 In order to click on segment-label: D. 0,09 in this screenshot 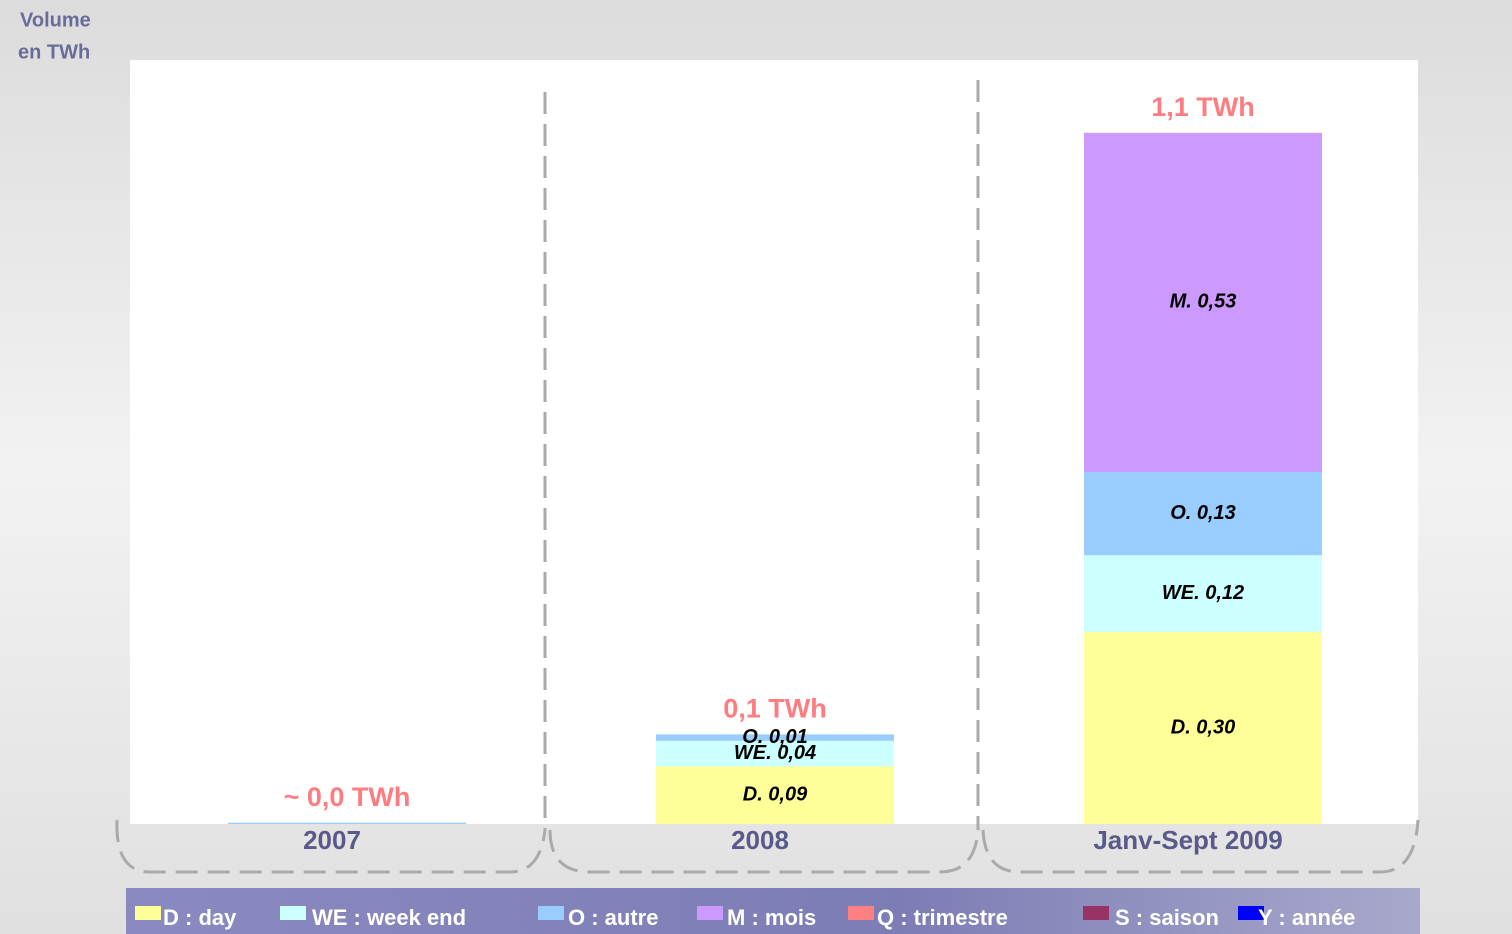, I will do `click(775, 794)`.